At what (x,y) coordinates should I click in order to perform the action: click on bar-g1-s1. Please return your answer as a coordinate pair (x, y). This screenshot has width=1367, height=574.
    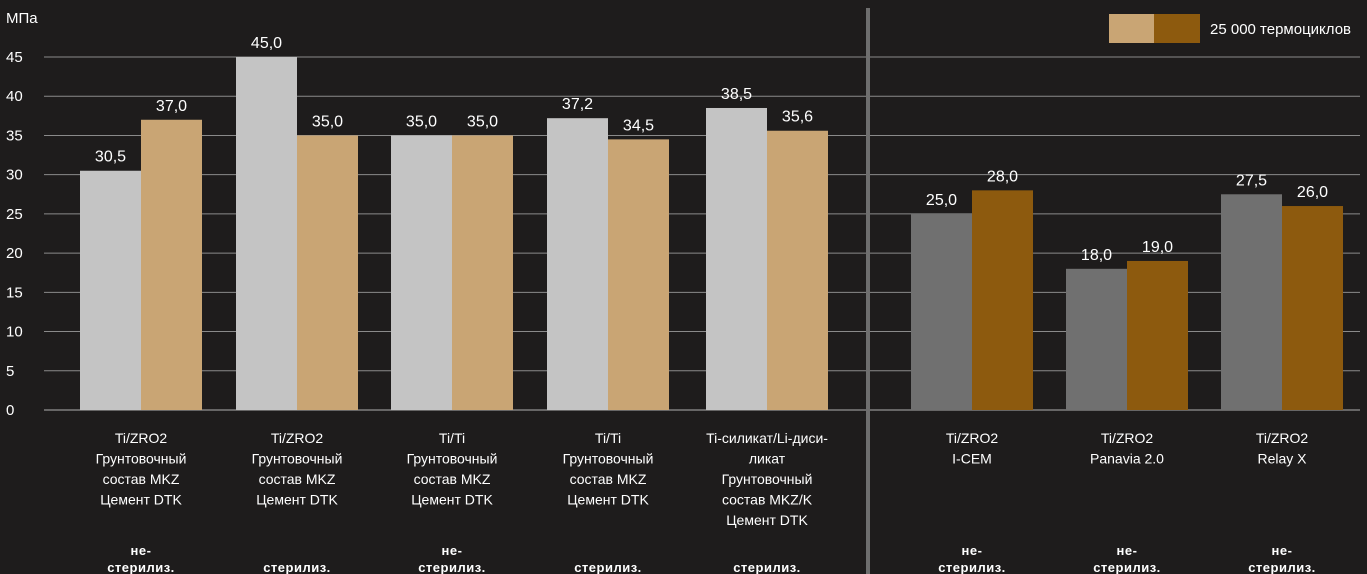
    Looking at the image, I should click on (110, 290).